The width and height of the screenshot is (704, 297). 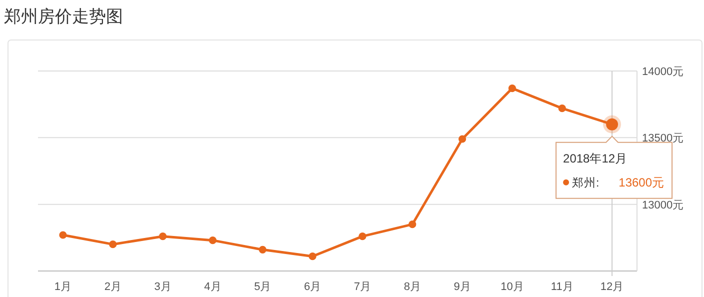 I want to click on legend-label: 郑州:, so click(x=586, y=183).